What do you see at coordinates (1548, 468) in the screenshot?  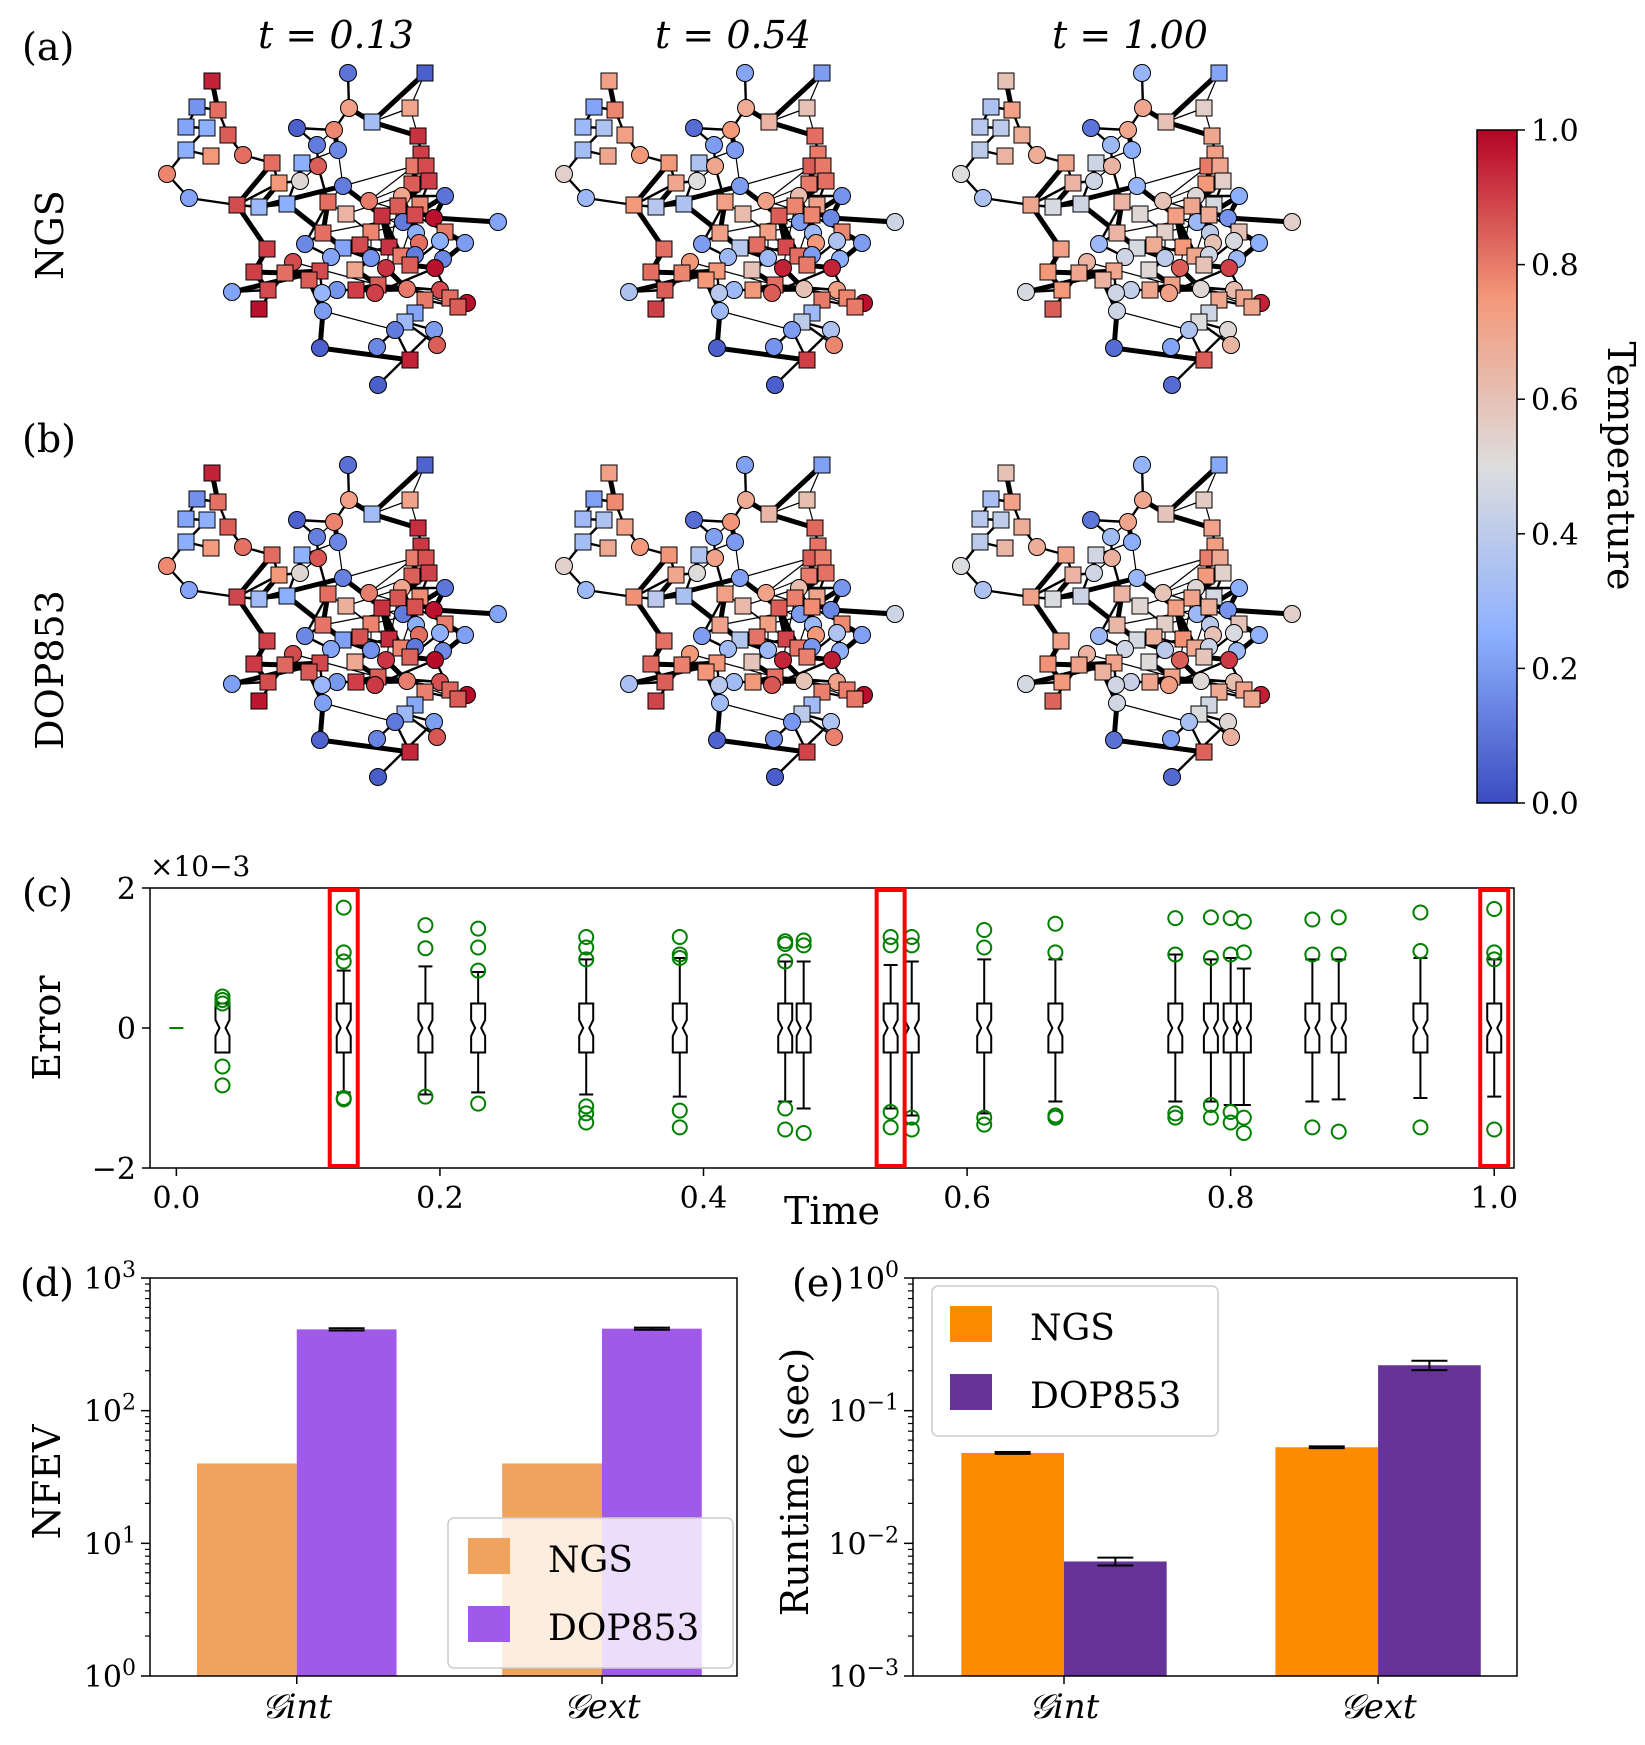 I see `colorbar-ticks: 0.0 0.2 0.4 0.6 0.8 1.0` at bounding box center [1548, 468].